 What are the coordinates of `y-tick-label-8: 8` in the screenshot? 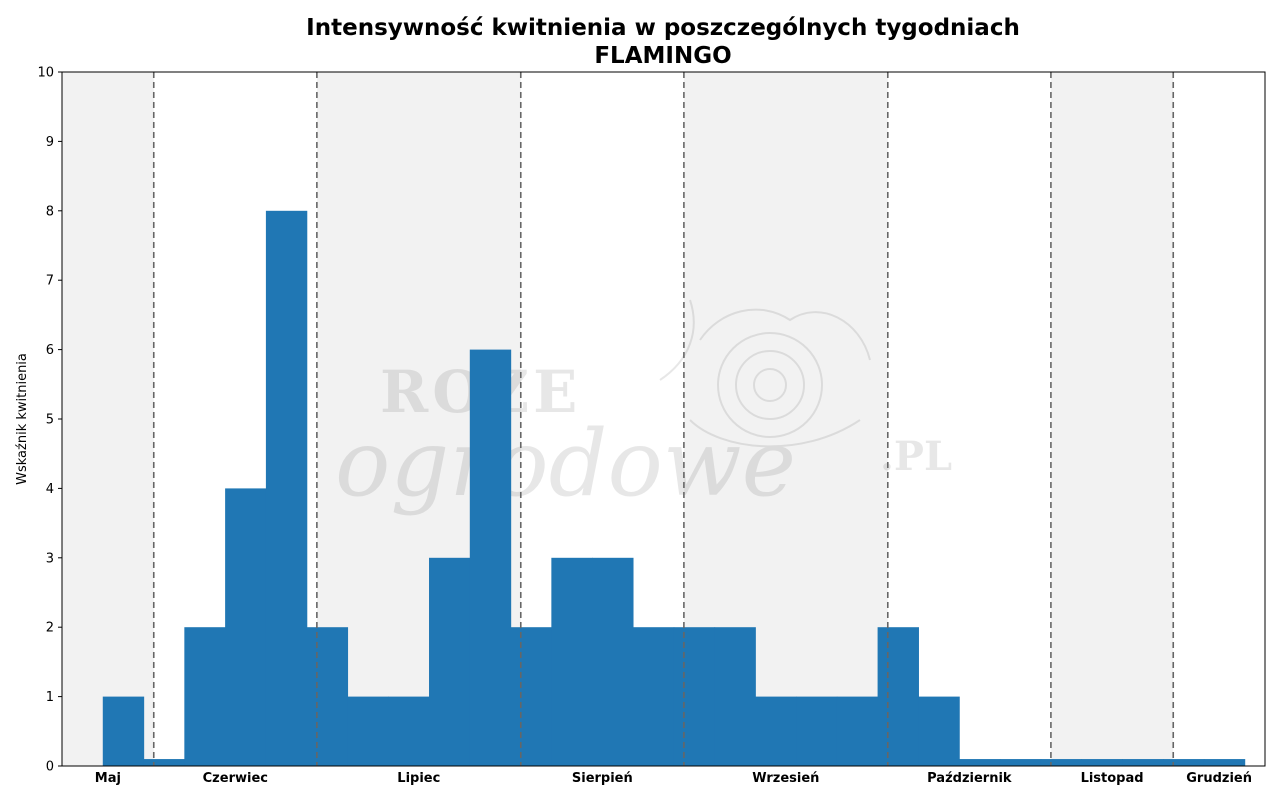 It's located at (50, 211).